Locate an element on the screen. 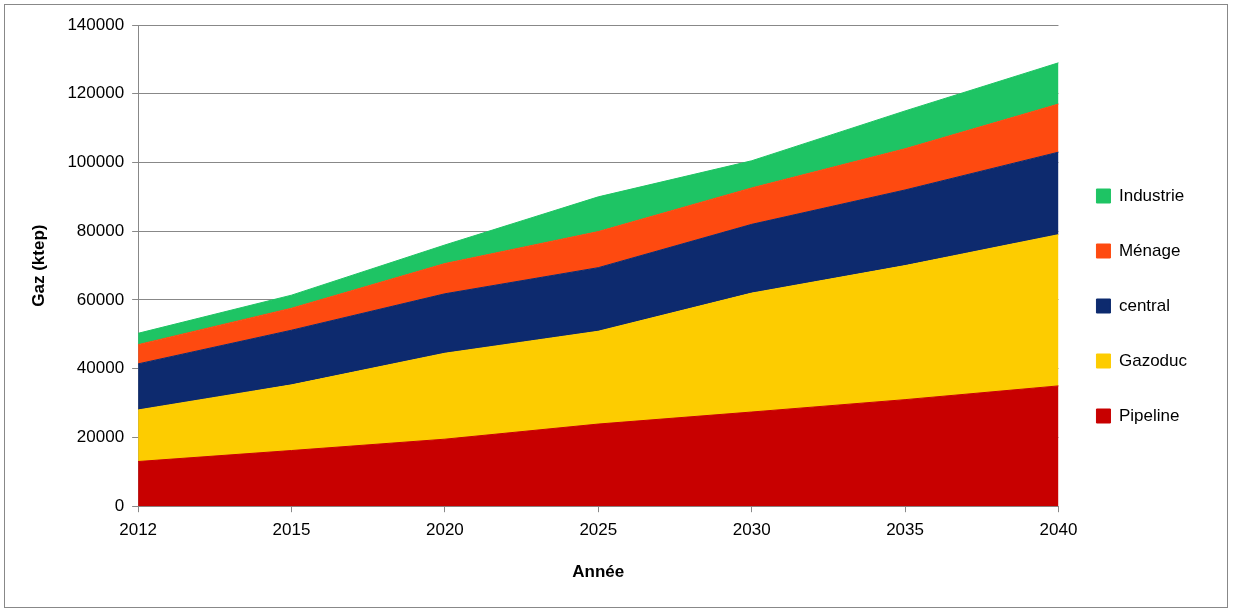 The height and width of the screenshot is (614, 1234). x-tick-label: 2040 is located at coordinates (1058, 530).